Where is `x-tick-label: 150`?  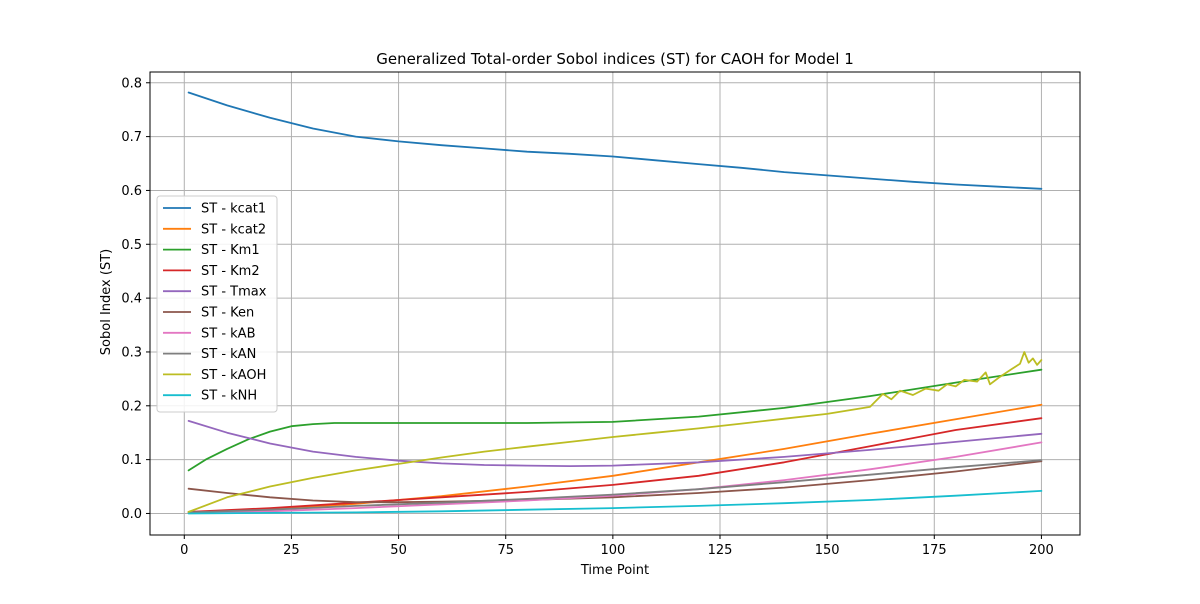 x-tick-label: 150 is located at coordinates (827, 550).